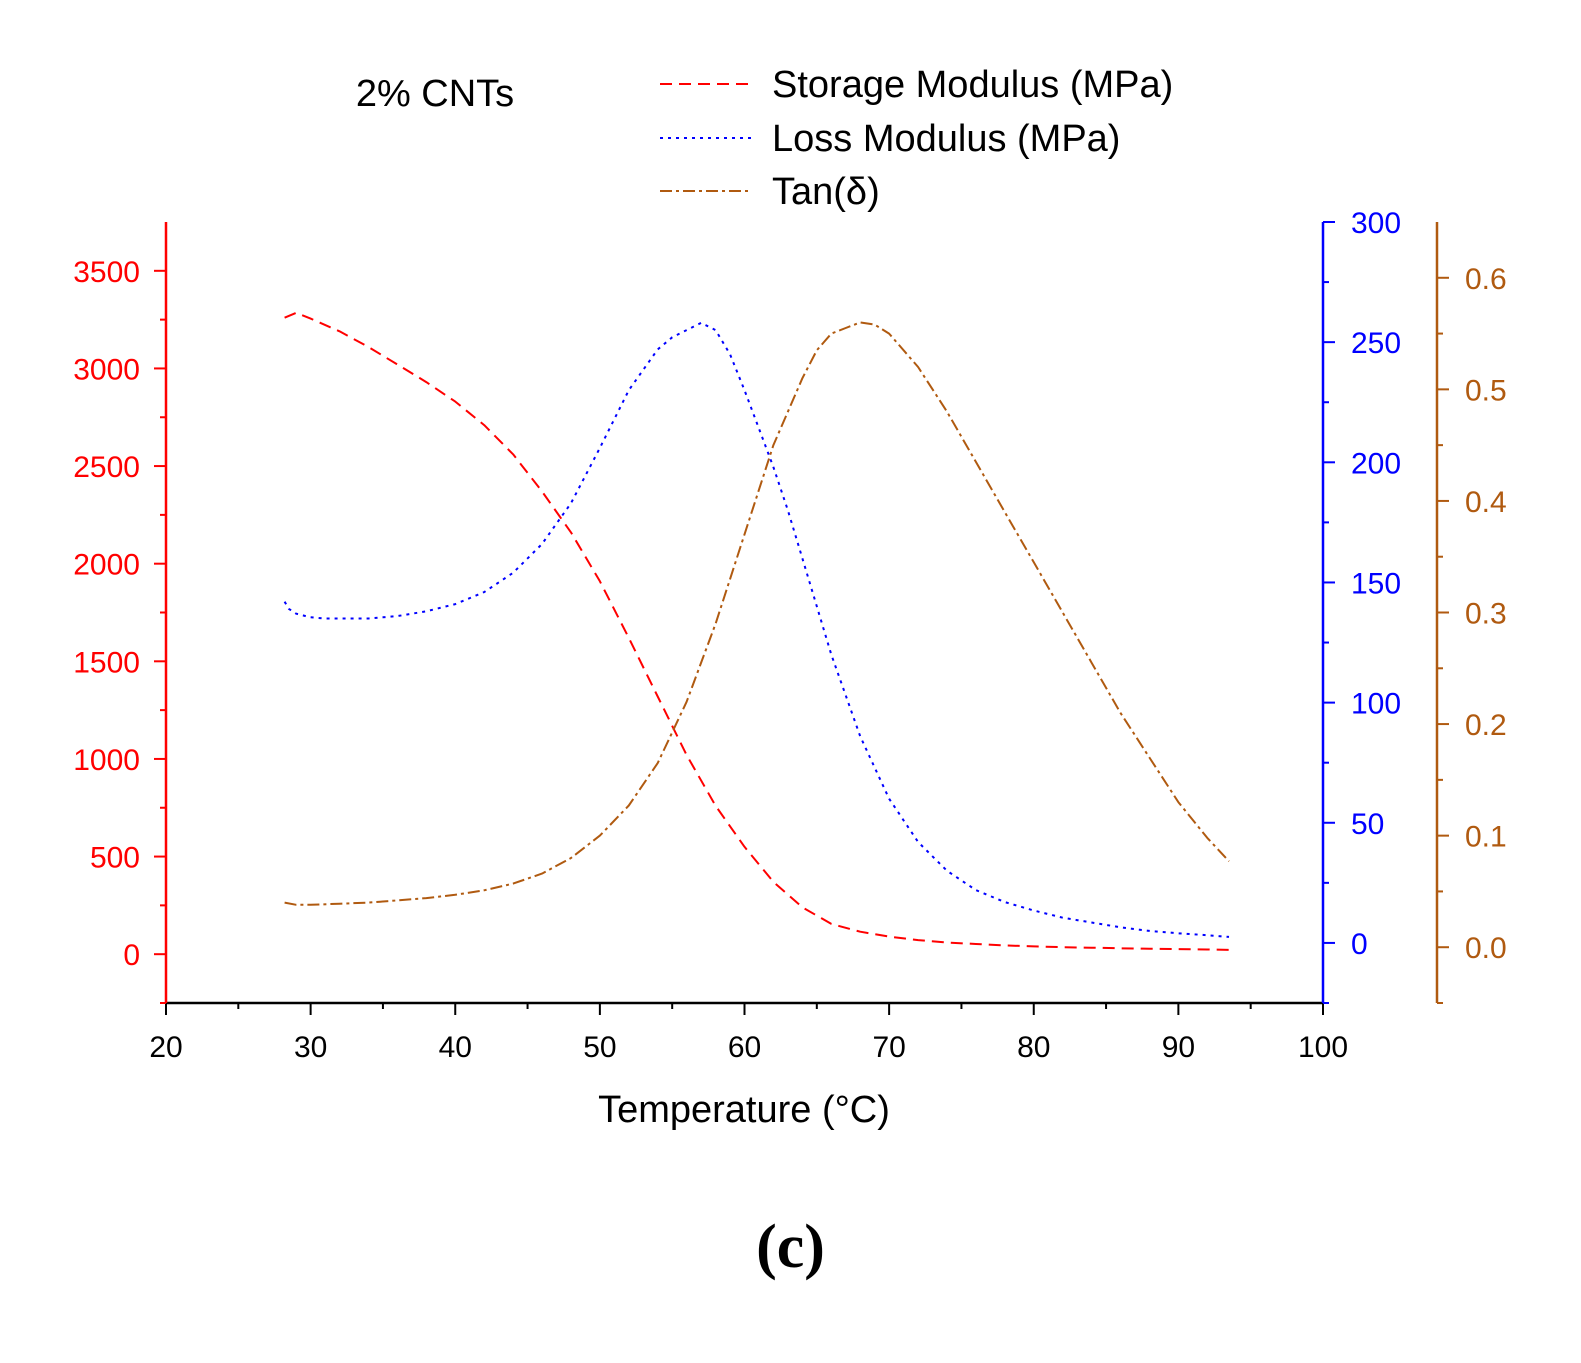  I want to click on y-axis-loss-tick-label: 250, so click(1376, 343).